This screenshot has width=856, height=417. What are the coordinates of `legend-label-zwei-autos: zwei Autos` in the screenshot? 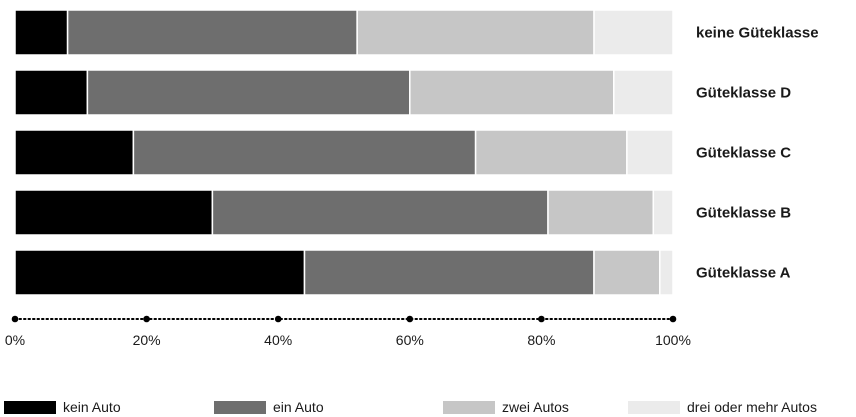 It's located at (535, 407).